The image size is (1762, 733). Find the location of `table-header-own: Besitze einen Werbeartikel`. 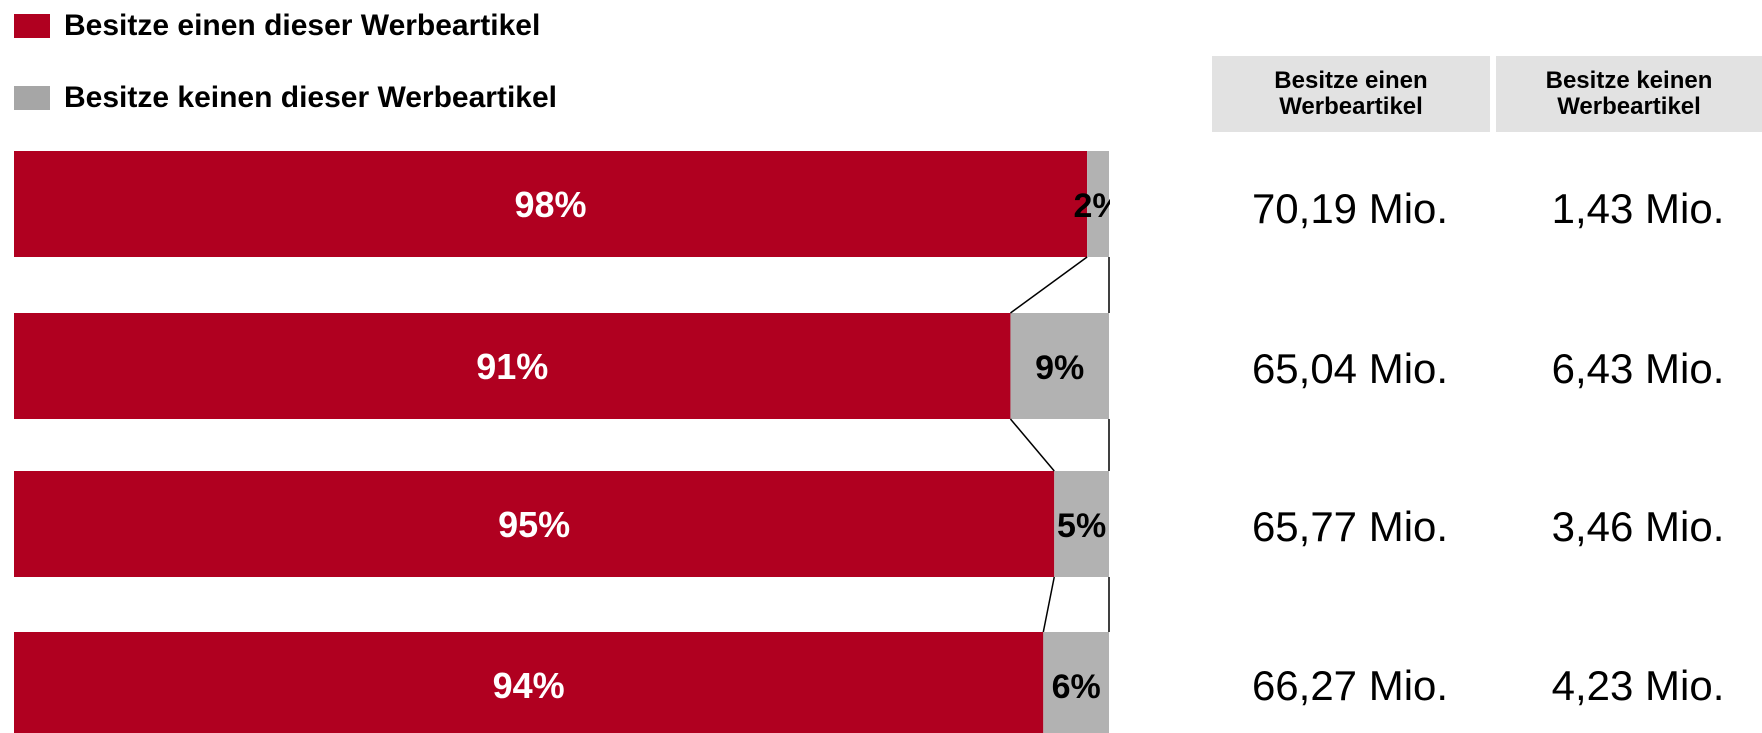

table-header-own: Besitze einen Werbeartikel is located at coordinates (1351, 94).